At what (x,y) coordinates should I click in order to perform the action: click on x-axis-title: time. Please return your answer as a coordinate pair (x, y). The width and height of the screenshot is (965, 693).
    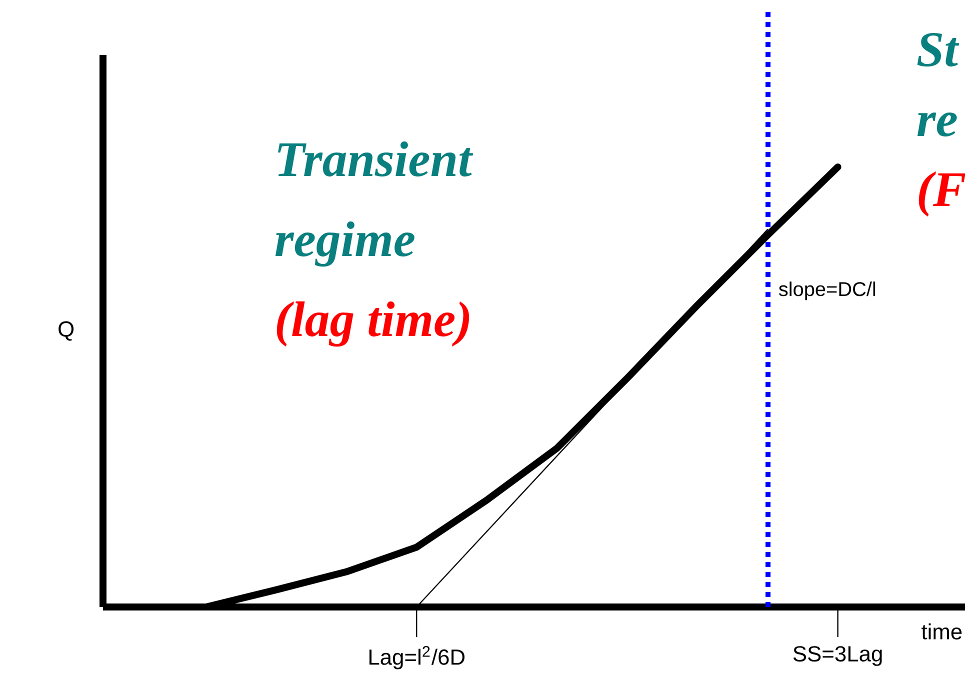
    Looking at the image, I should click on (942, 631).